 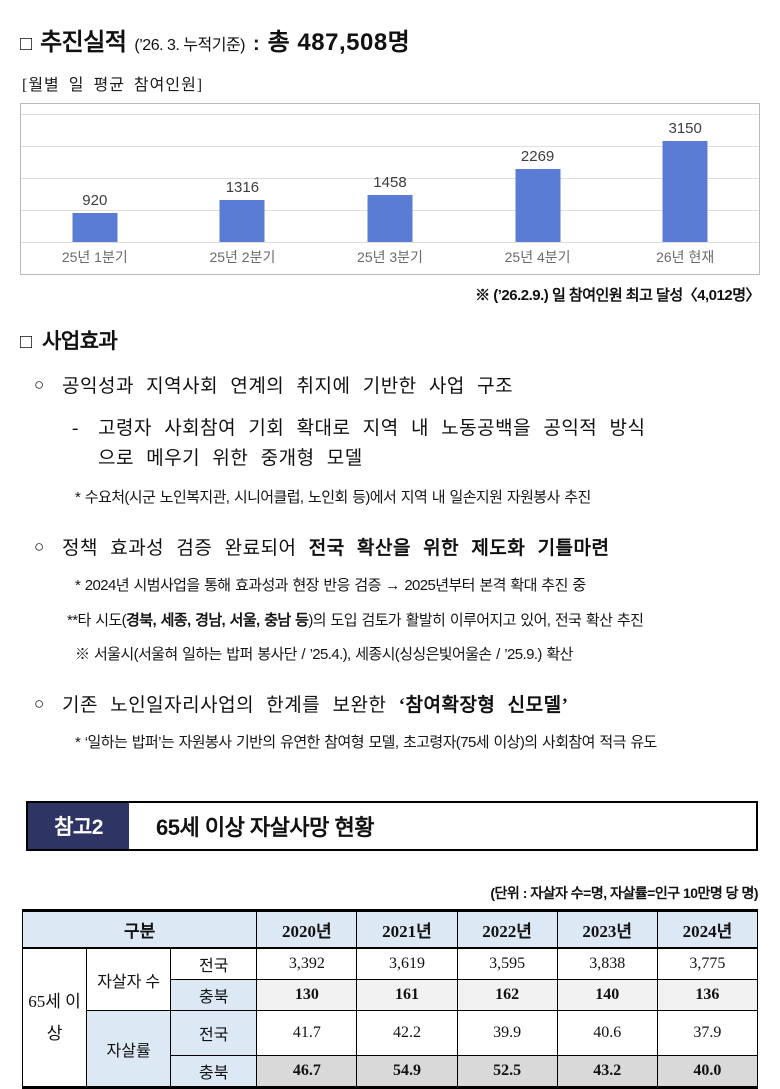 What do you see at coordinates (707, 995) in the screenshot?
I see `table-cell: 136` at bounding box center [707, 995].